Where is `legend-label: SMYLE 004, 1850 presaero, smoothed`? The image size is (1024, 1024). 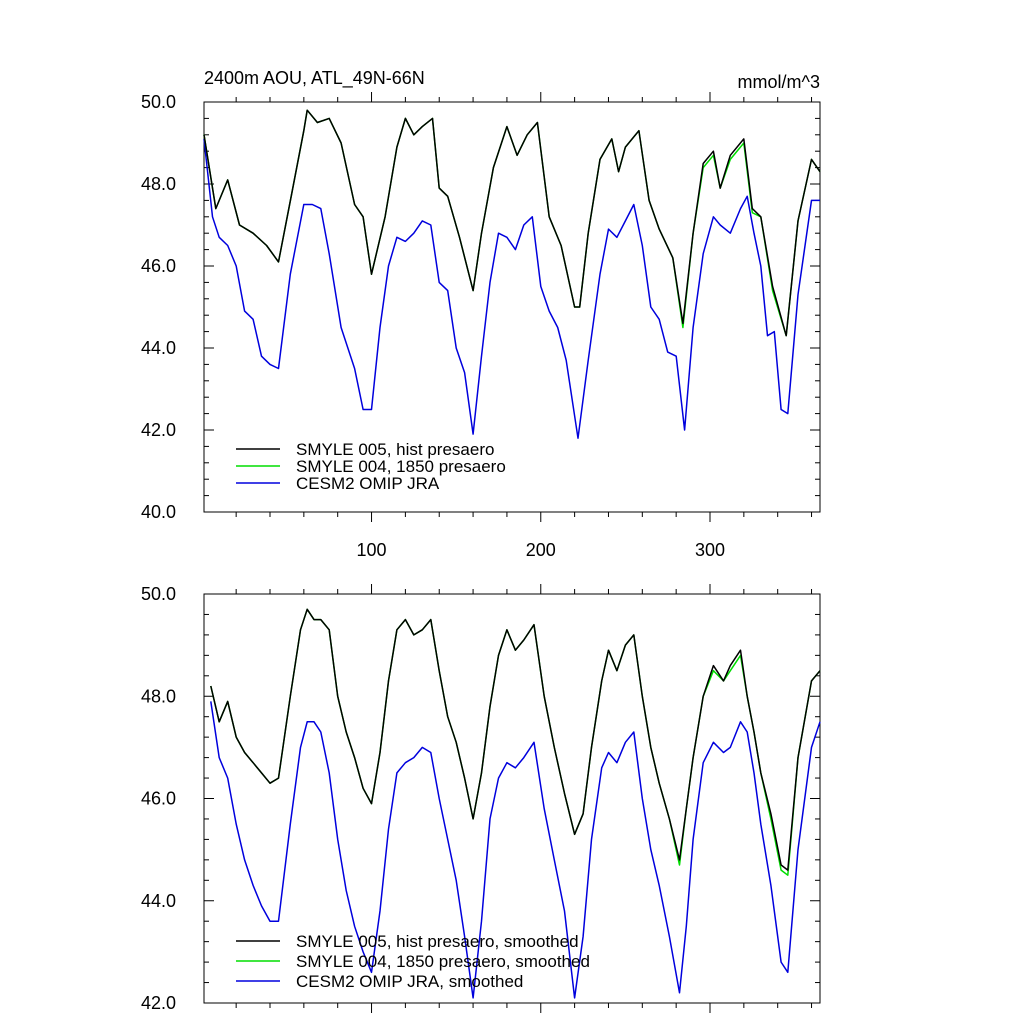 legend-label: SMYLE 004, 1850 presaero, smoothed is located at coordinates (443, 961).